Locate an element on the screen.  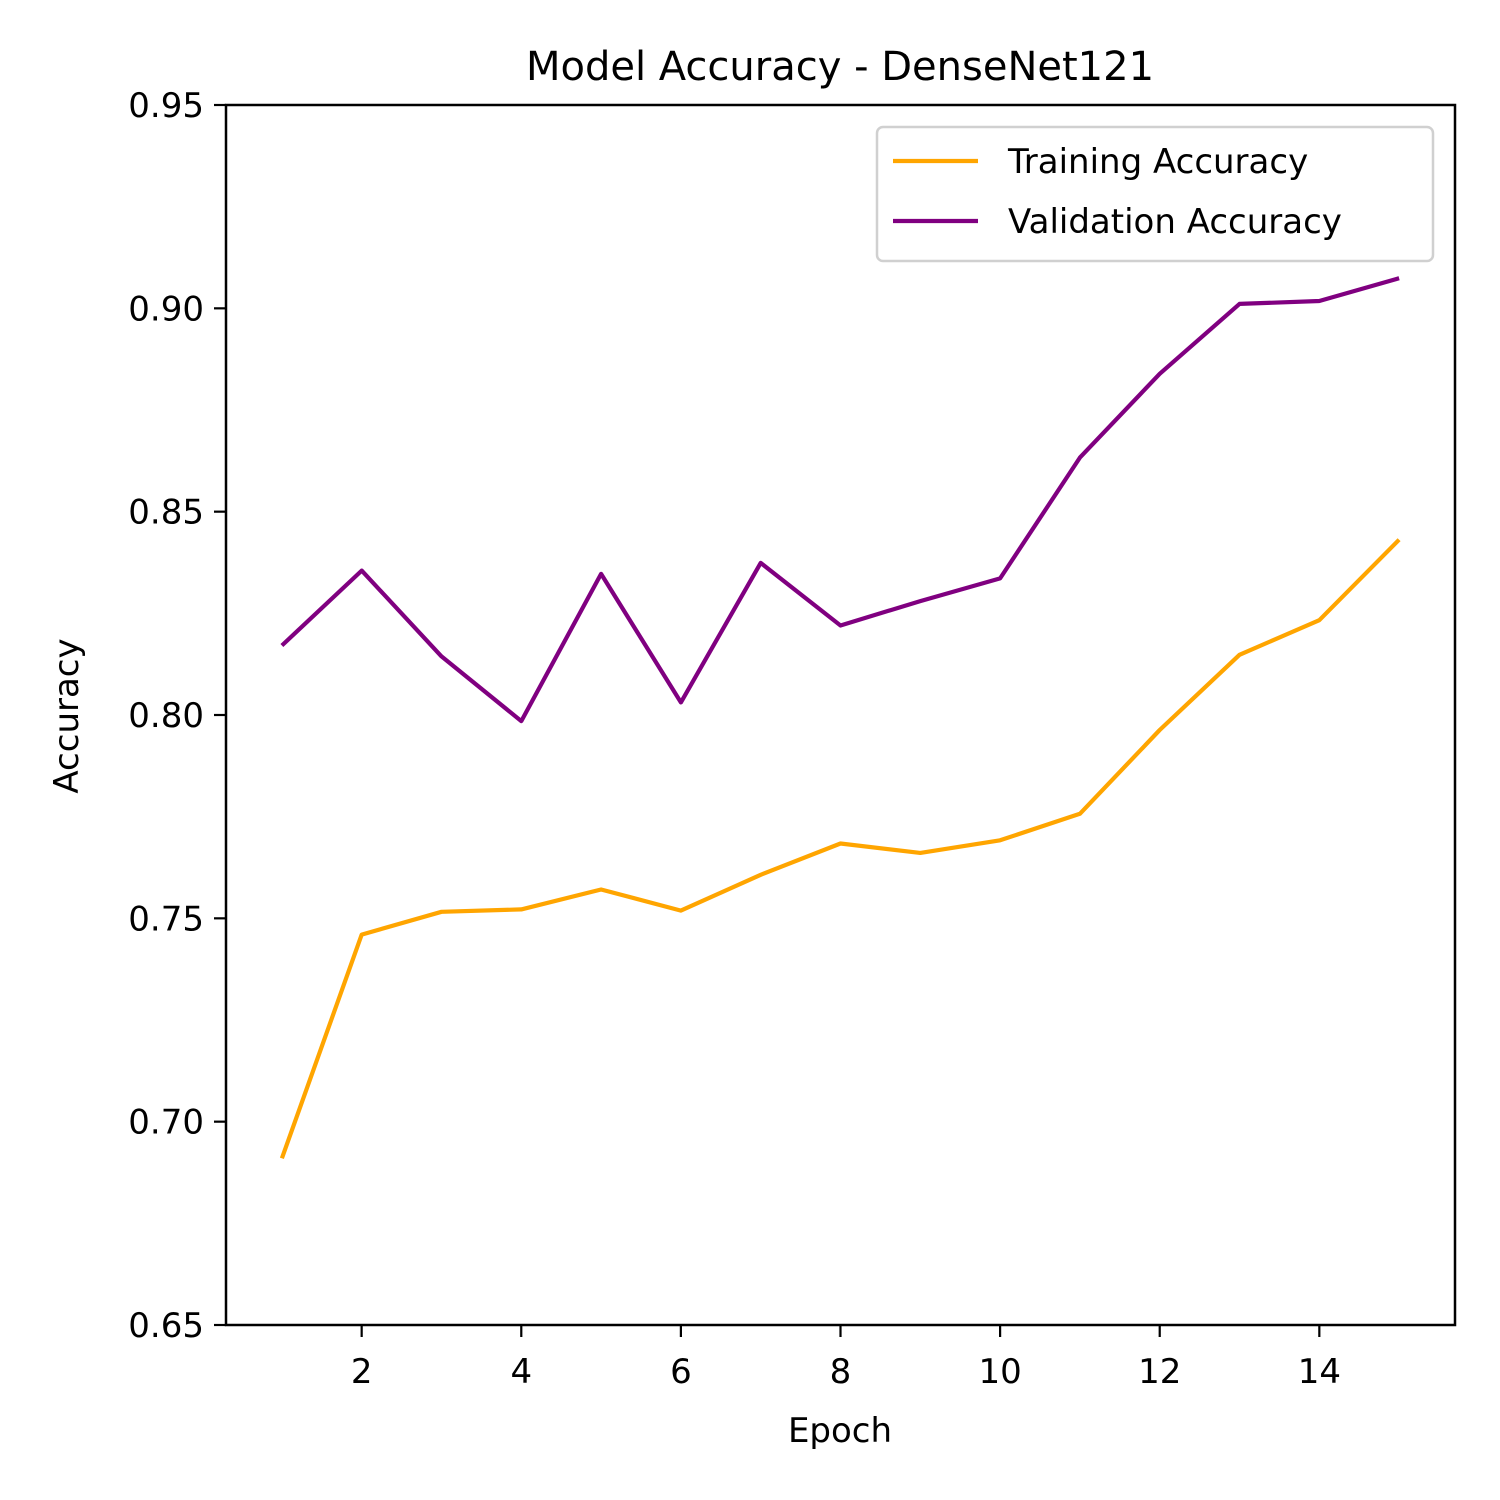
x-tick-label: 14 is located at coordinates (1319, 1372).